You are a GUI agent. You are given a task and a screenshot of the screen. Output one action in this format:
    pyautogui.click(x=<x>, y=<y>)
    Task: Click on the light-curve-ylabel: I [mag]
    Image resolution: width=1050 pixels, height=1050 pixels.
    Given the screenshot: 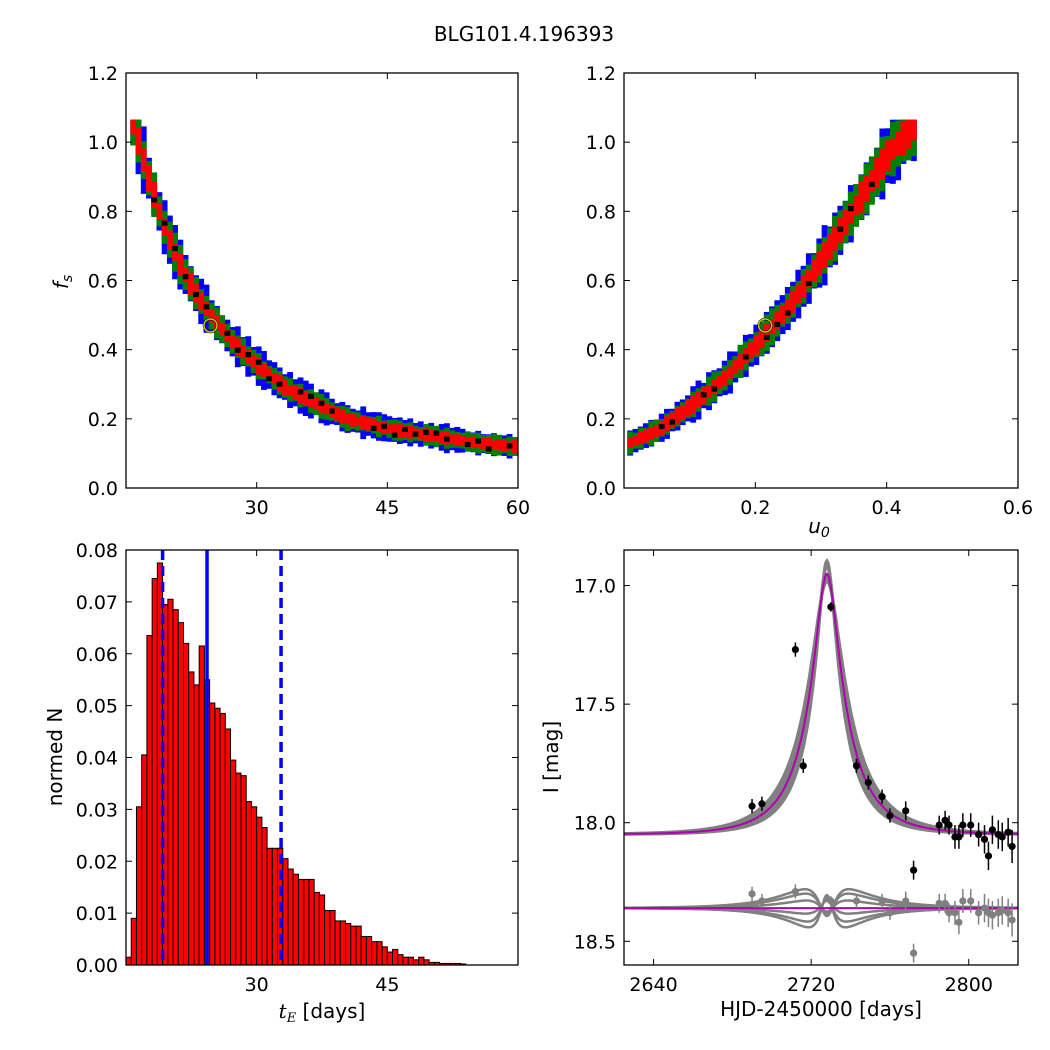 What is the action you would take?
    pyautogui.click(x=551, y=757)
    